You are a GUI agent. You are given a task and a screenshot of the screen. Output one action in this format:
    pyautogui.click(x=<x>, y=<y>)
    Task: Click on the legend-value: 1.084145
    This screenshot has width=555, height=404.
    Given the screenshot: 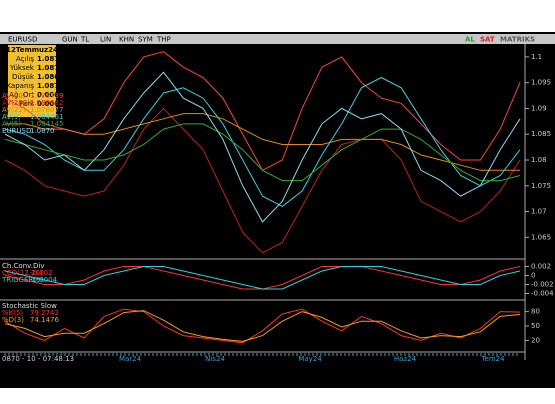 What is the action you would take?
    pyautogui.click(x=46, y=124)
    